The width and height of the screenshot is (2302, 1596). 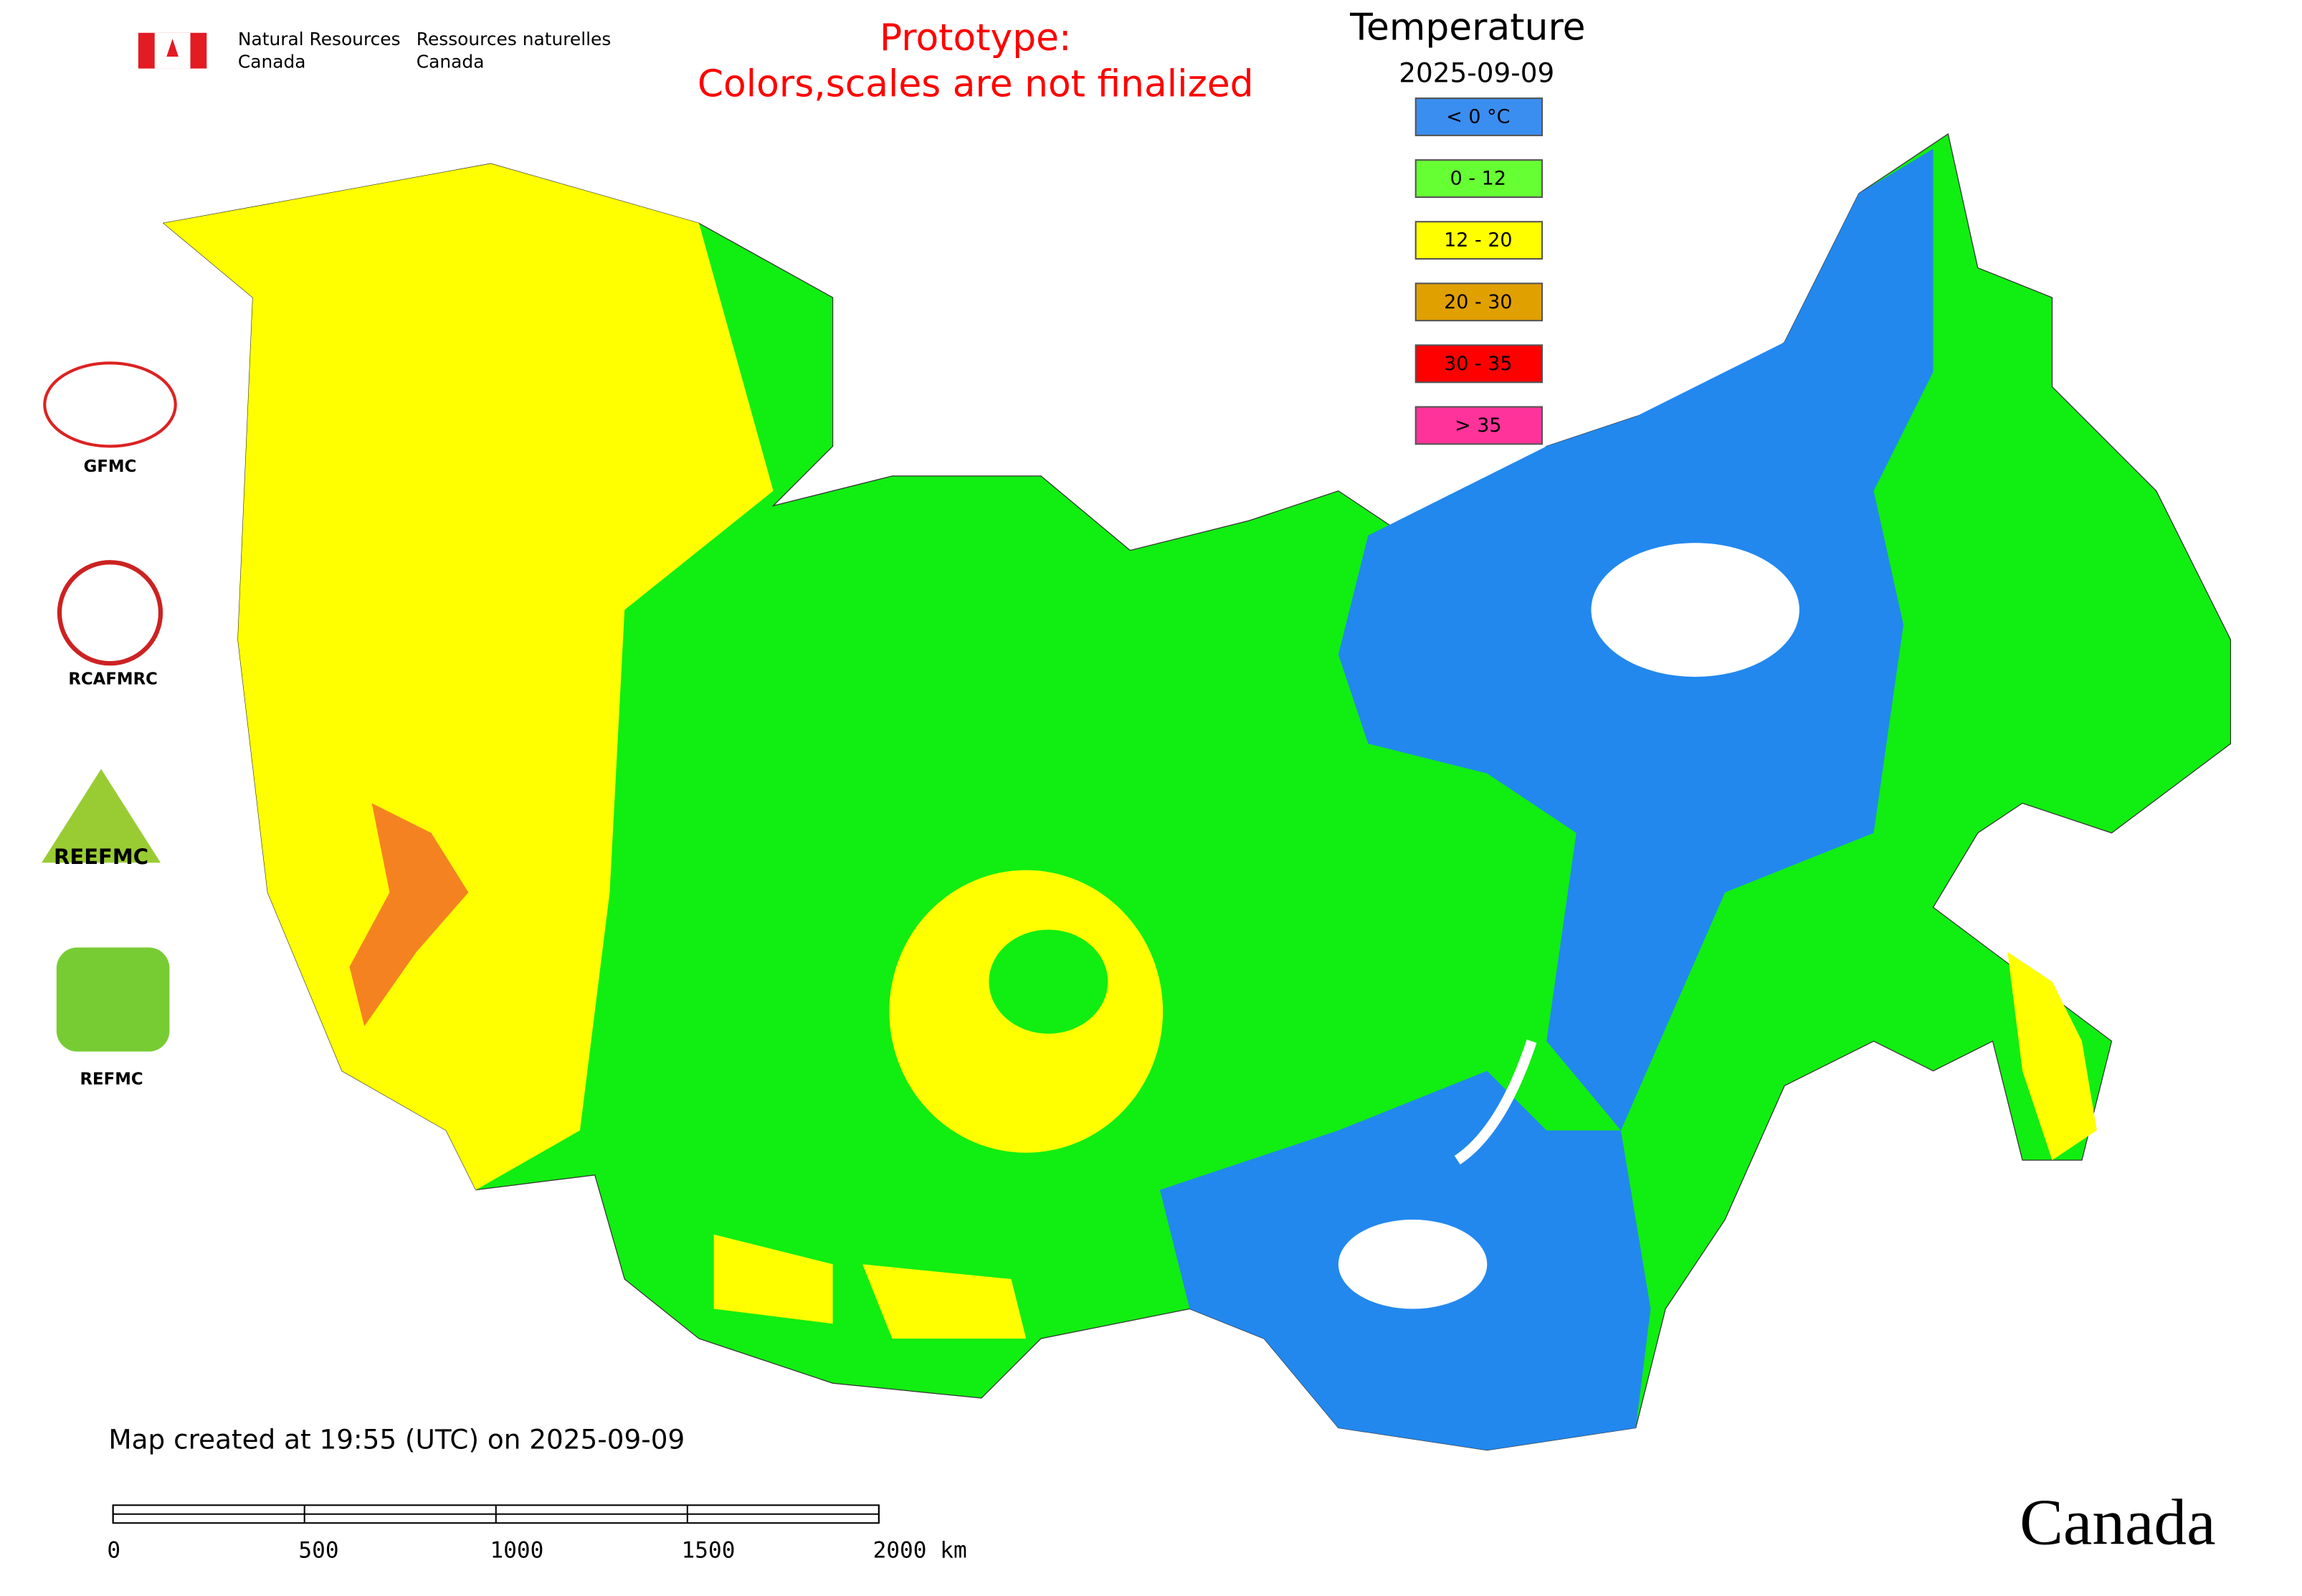 I want to click on lake-baikal, so click(x=1496, y=1102).